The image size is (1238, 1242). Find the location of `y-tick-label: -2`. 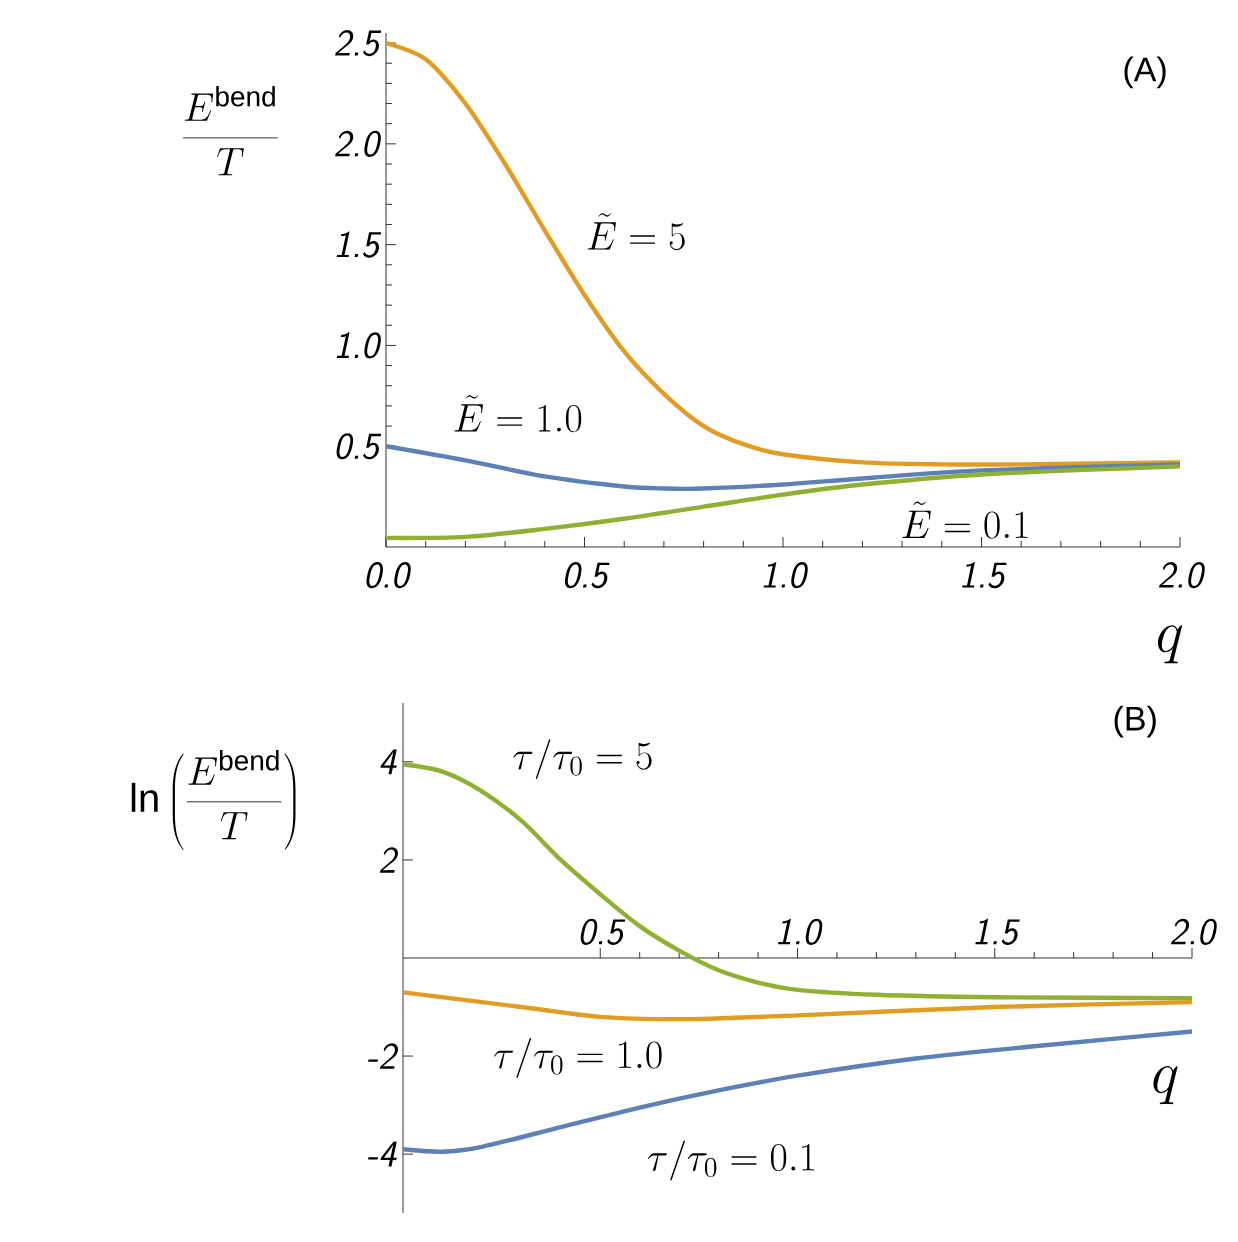

y-tick-label: -2 is located at coordinates (383, 1056).